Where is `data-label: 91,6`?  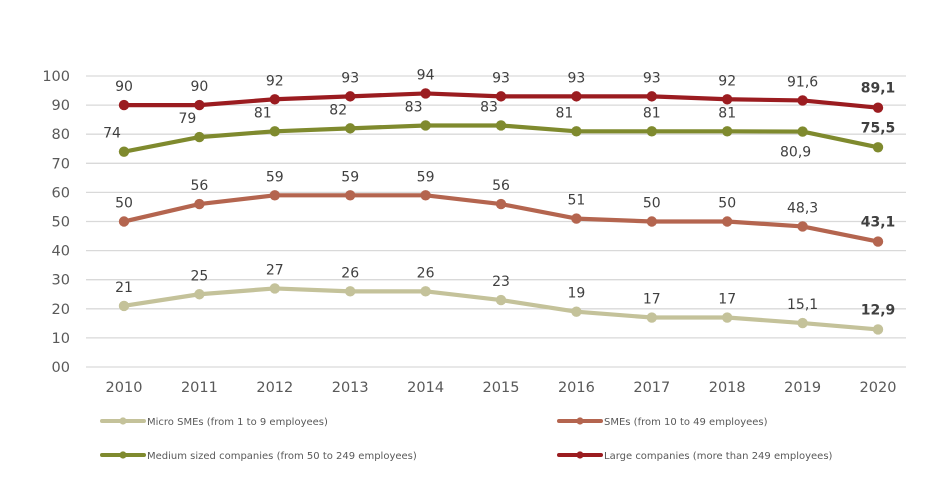
data-label: 91,6 is located at coordinates (802, 82).